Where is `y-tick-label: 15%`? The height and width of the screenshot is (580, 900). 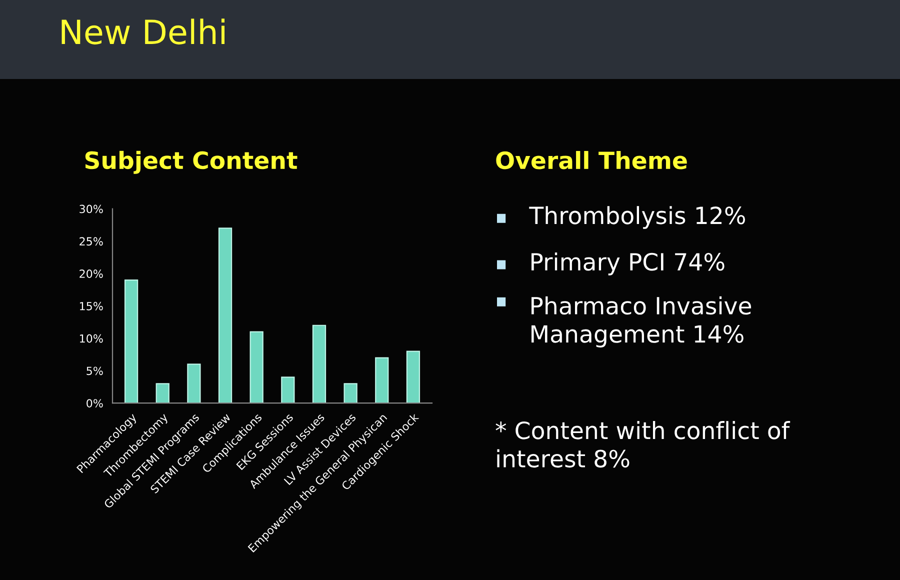 y-tick-label: 15% is located at coordinates (91, 306).